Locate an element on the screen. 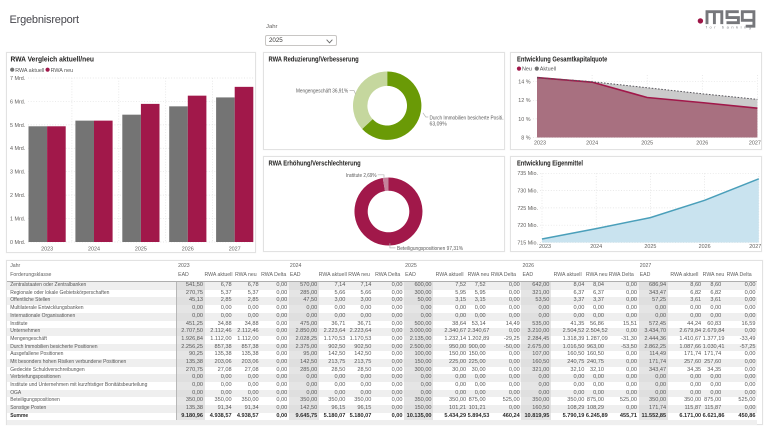 The width and height of the screenshot is (768, 430). svg-text: 715 Mio. is located at coordinates (527, 243).